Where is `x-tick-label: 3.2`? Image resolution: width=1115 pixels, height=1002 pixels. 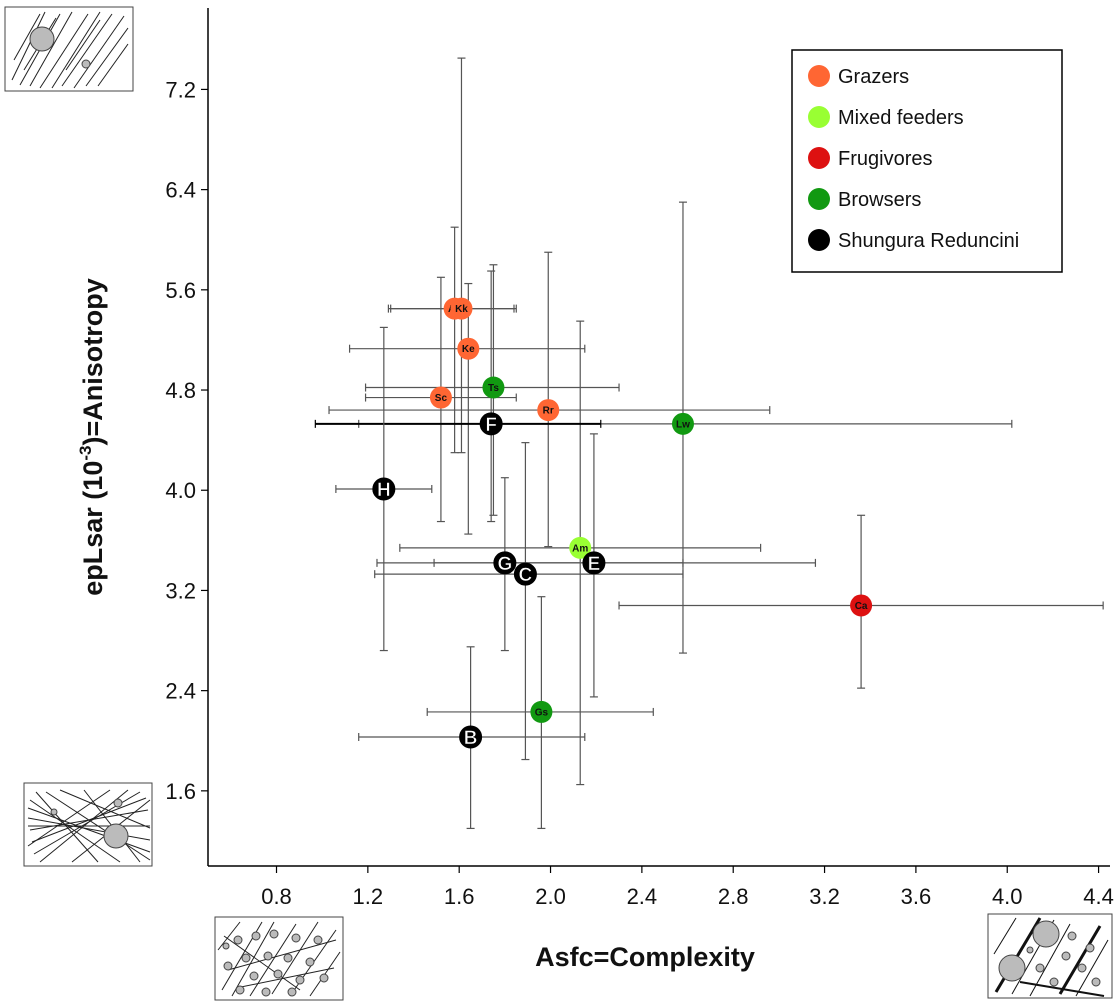 x-tick-label: 3.2 is located at coordinates (824, 896).